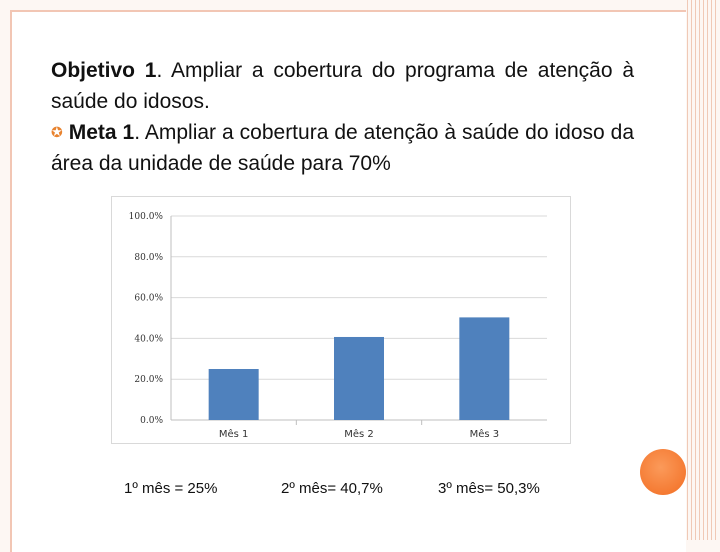  I want to click on y-tick-label: 20.0%, so click(148, 380).